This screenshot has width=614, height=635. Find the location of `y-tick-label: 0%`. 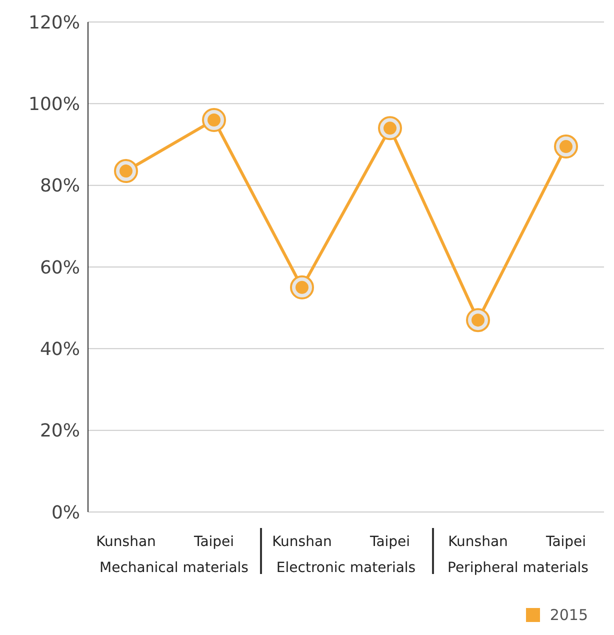

y-tick-label: 0% is located at coordinates (65, 513).